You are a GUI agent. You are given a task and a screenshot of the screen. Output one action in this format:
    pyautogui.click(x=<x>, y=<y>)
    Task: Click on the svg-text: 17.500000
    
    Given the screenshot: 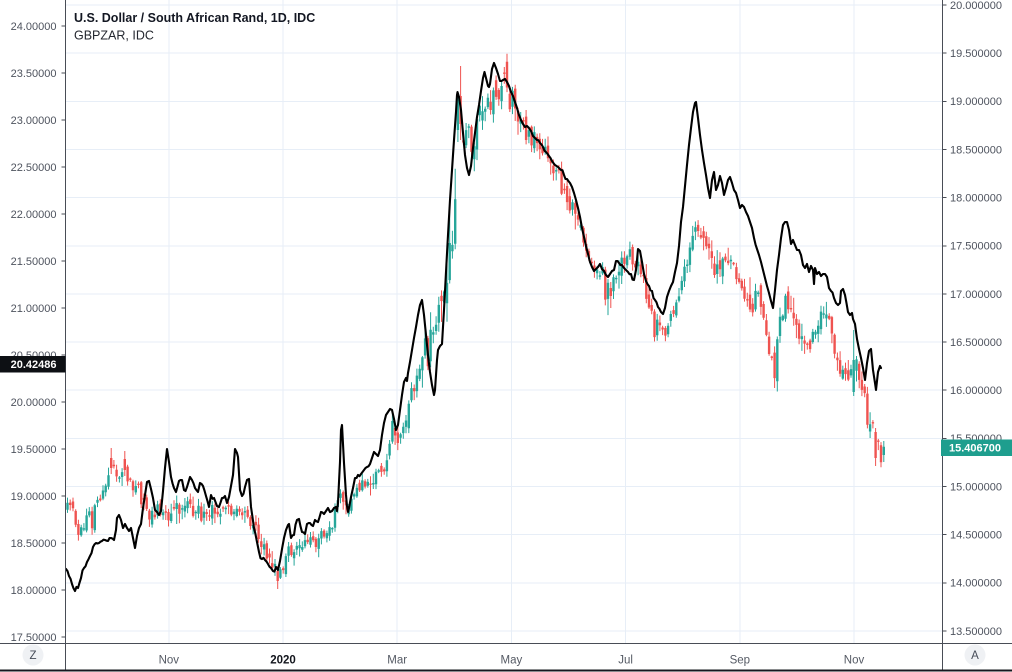 What is the action you would take?
    pyautogui.click(x=976, y=247)
    